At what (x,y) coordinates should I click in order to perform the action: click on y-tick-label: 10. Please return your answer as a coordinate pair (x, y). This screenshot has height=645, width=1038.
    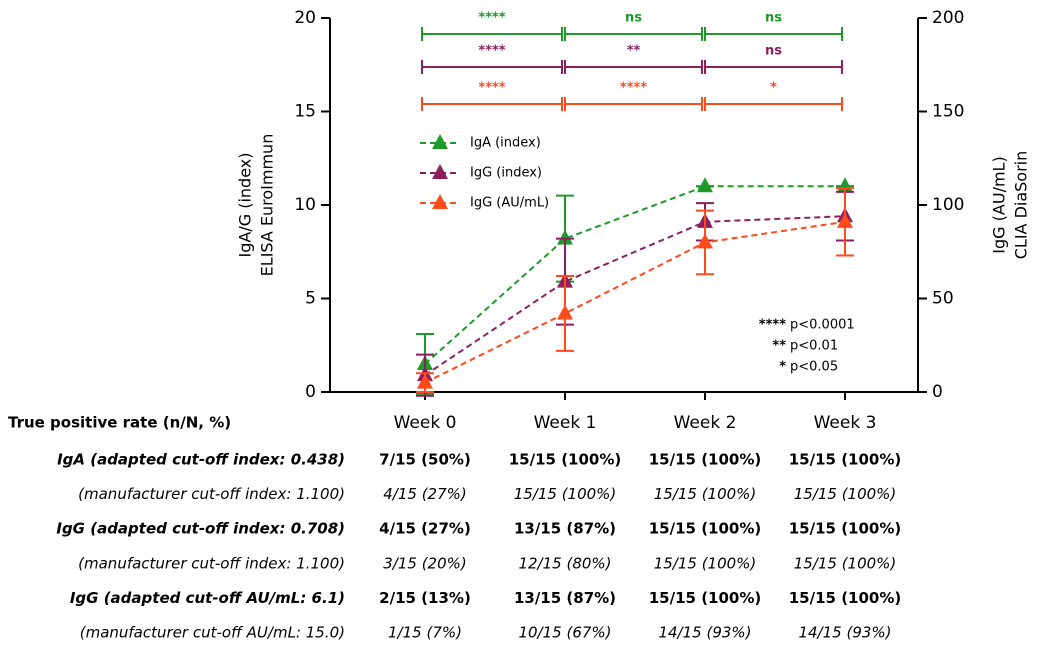
    Looking at the image, I should click on (305, 205).